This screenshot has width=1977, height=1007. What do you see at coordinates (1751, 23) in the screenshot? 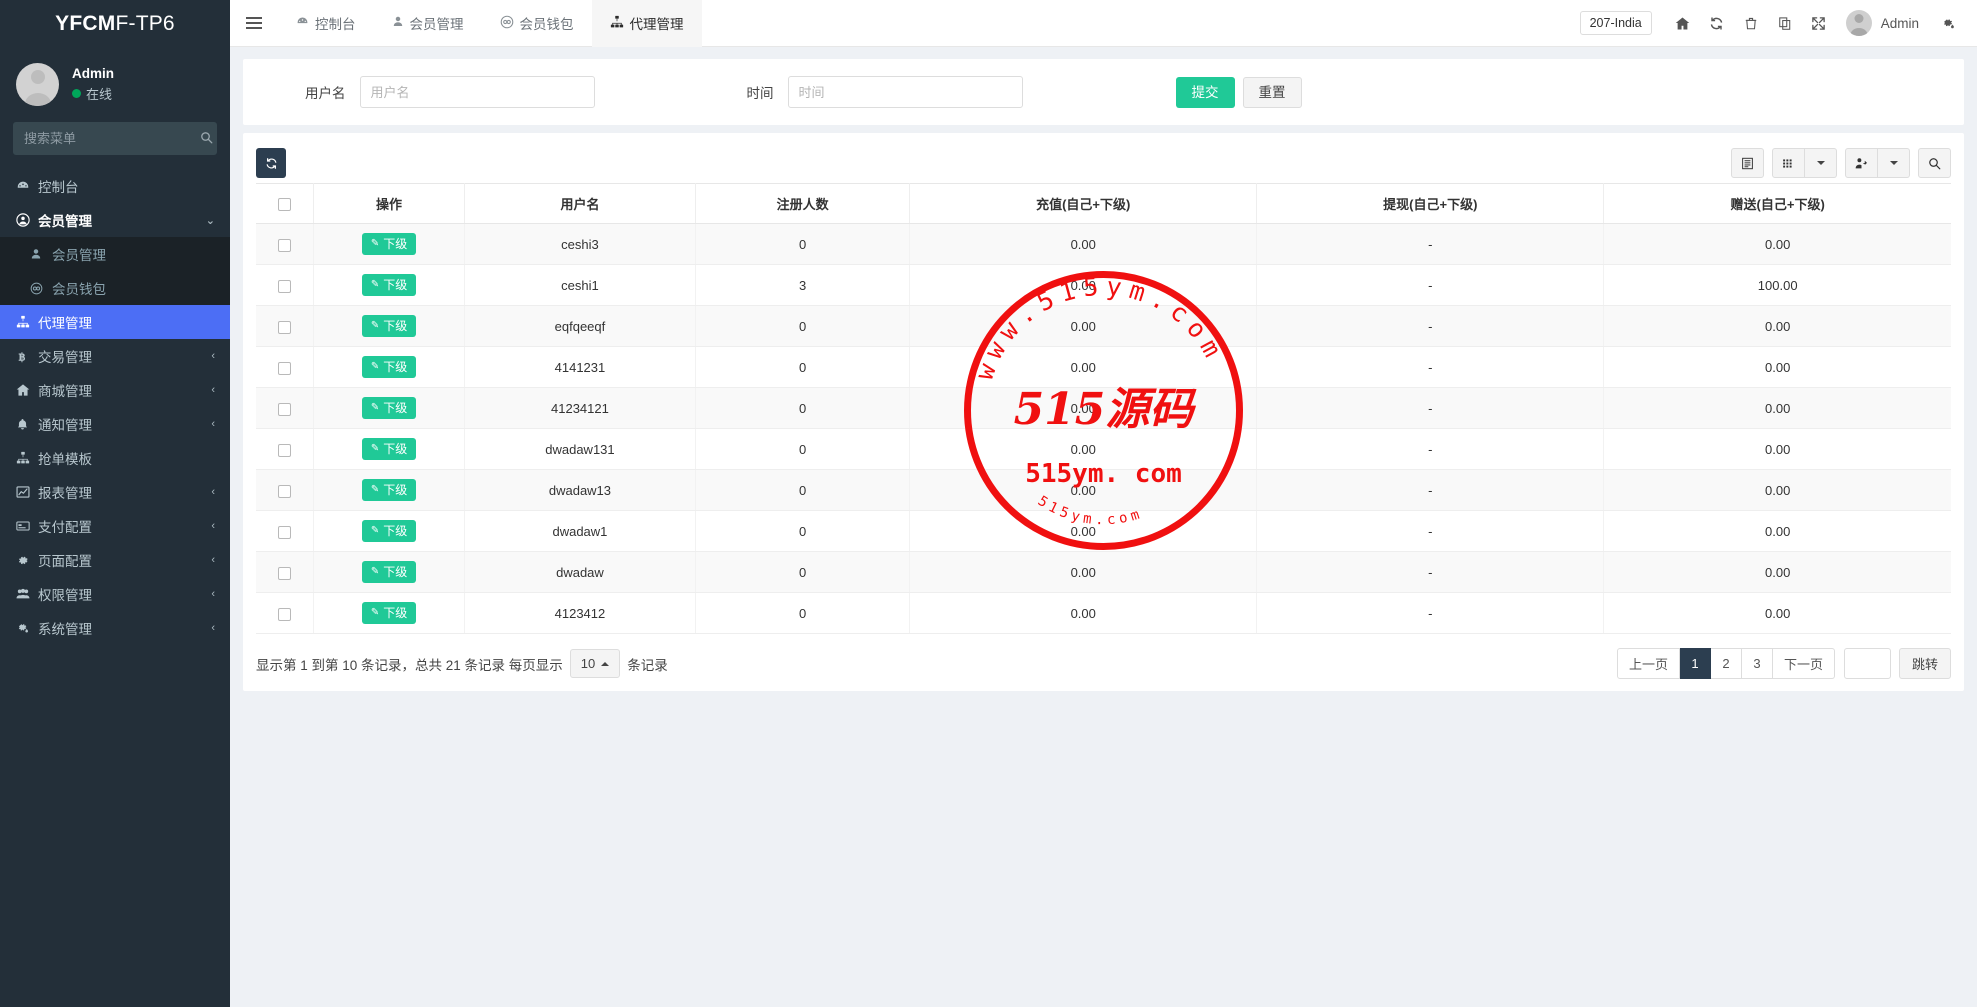
I see `trash-icon` at bounding box center [1751, 23].